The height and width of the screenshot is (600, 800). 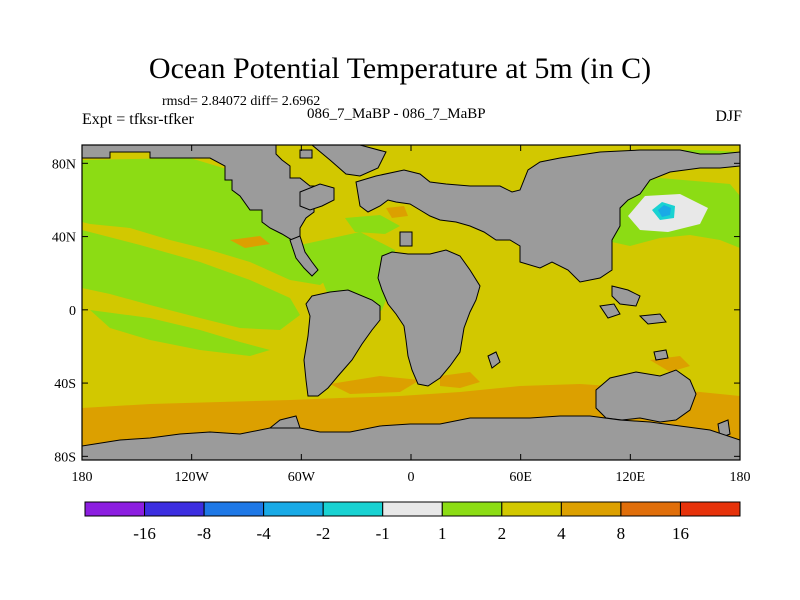 What do you see at coordinates (661, 355) in the screenshot?
I see `pacific-island-land` at bounding box center [661, 355].